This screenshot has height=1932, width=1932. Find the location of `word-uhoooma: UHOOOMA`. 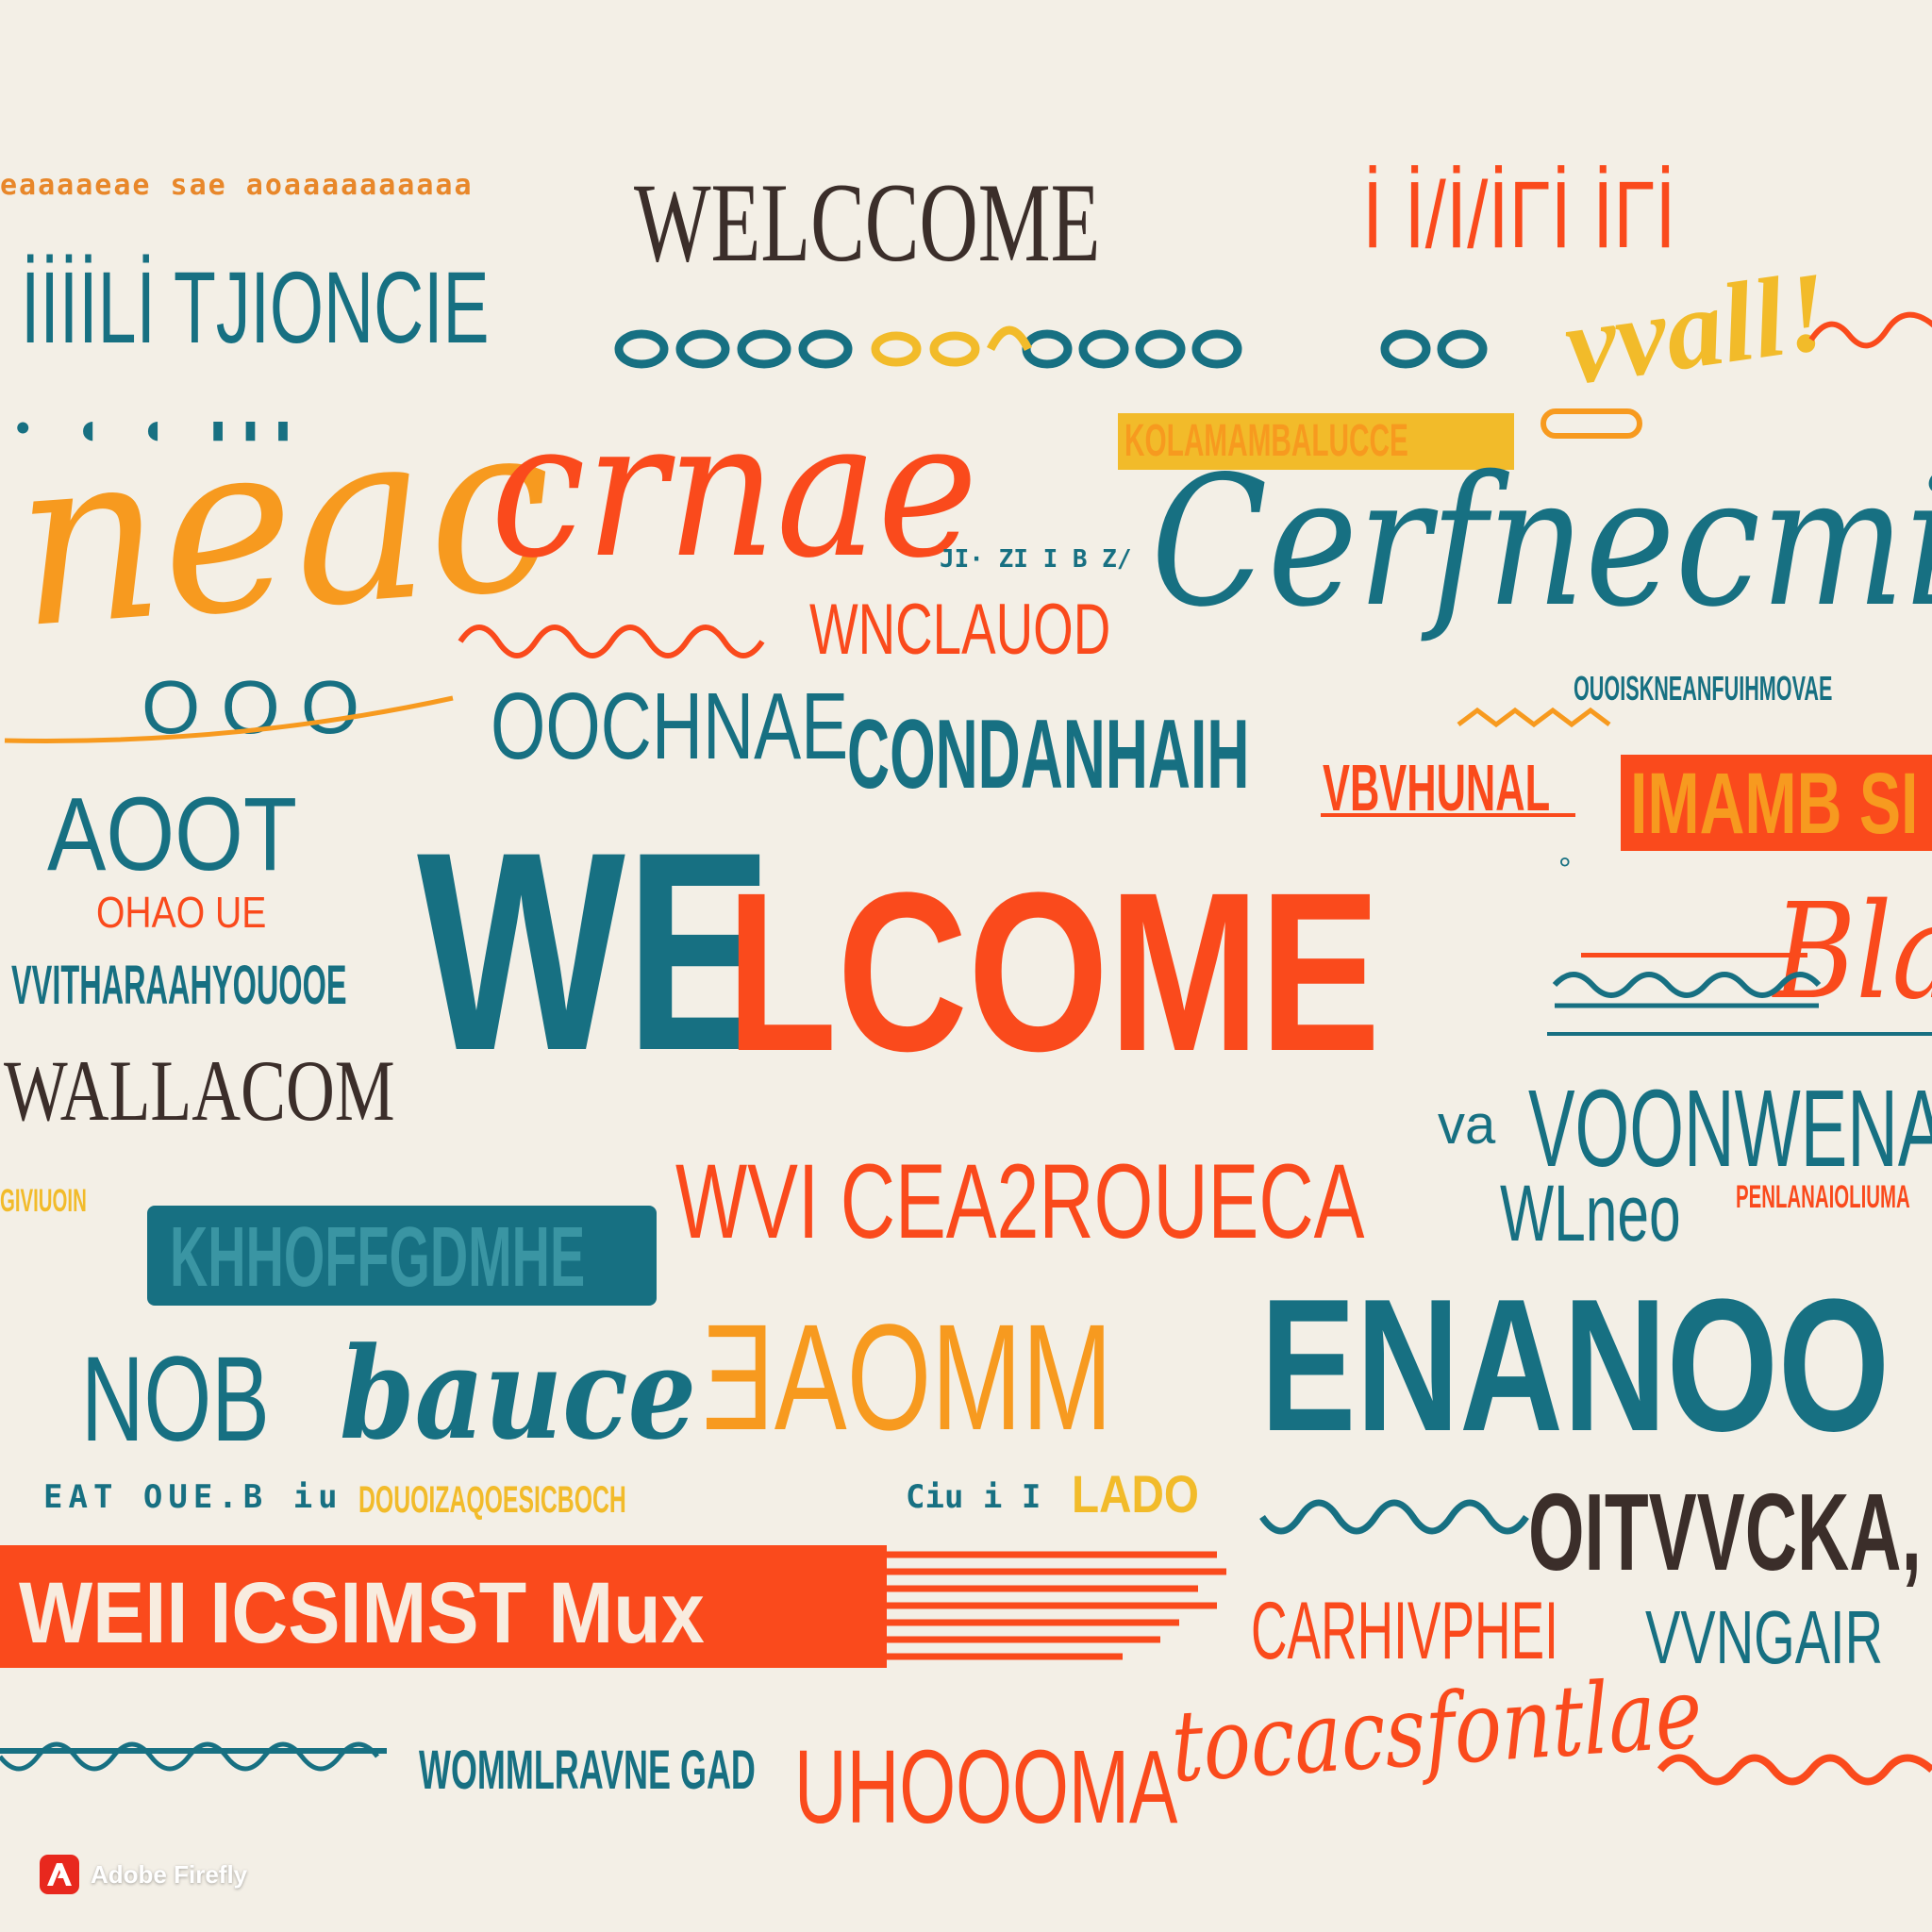

word-uhoooma: UHOOOMA is located at coordinates (986, 1787).